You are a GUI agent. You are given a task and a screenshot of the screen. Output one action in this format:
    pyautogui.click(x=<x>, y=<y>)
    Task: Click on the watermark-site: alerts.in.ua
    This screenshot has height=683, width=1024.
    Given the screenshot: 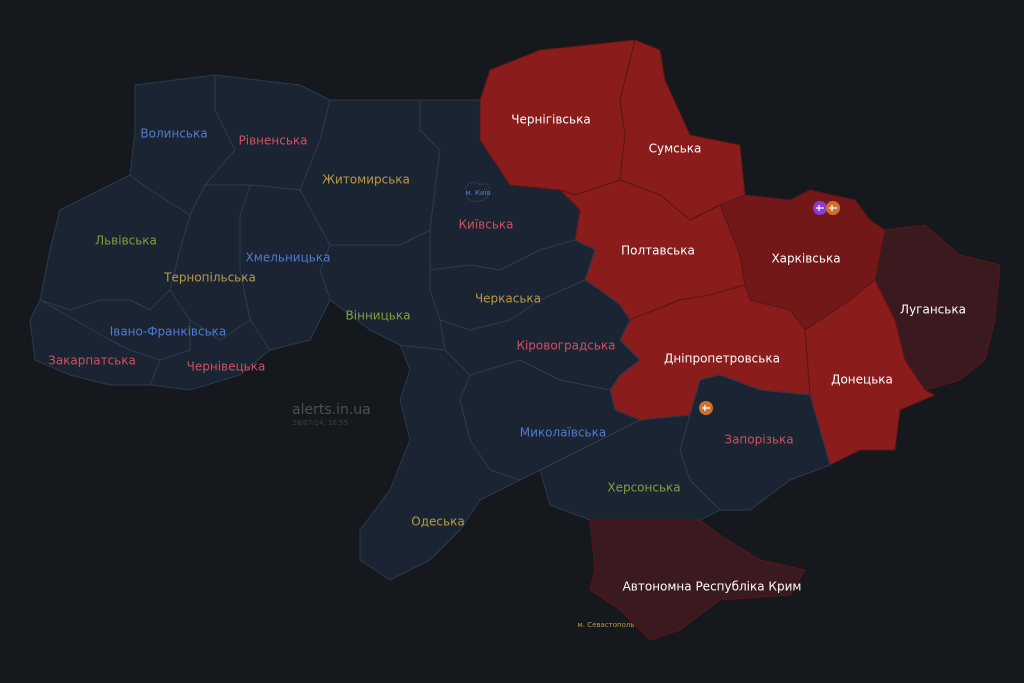 What is the action you would take?
    pyautogui.click(x=331, y=410)
    